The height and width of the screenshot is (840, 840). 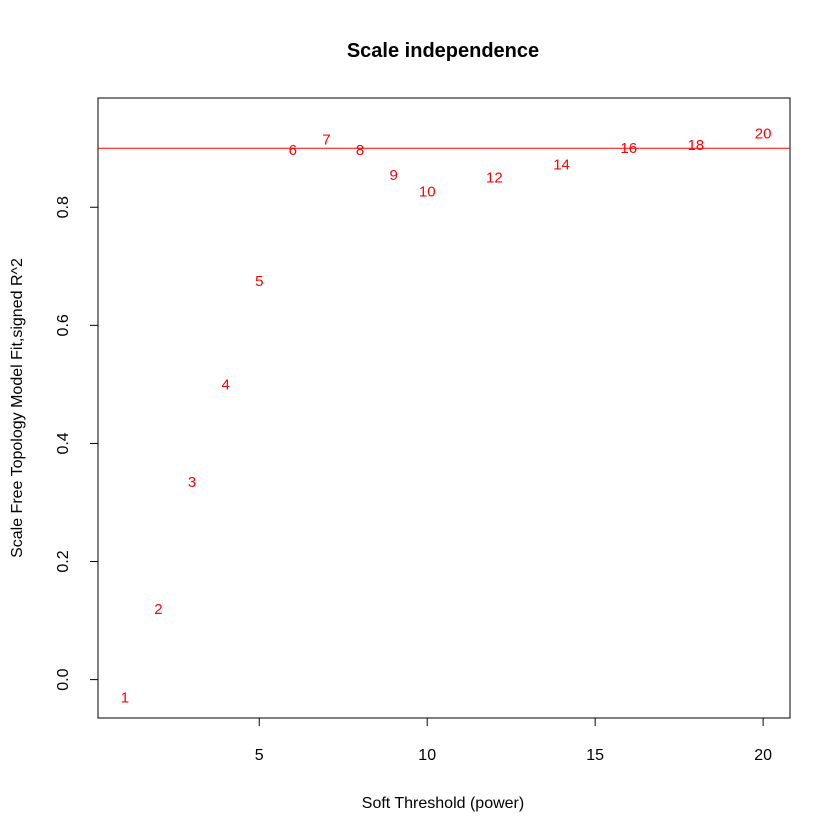 I want to click on data-point-18: 18, so click(x=696, y=145).